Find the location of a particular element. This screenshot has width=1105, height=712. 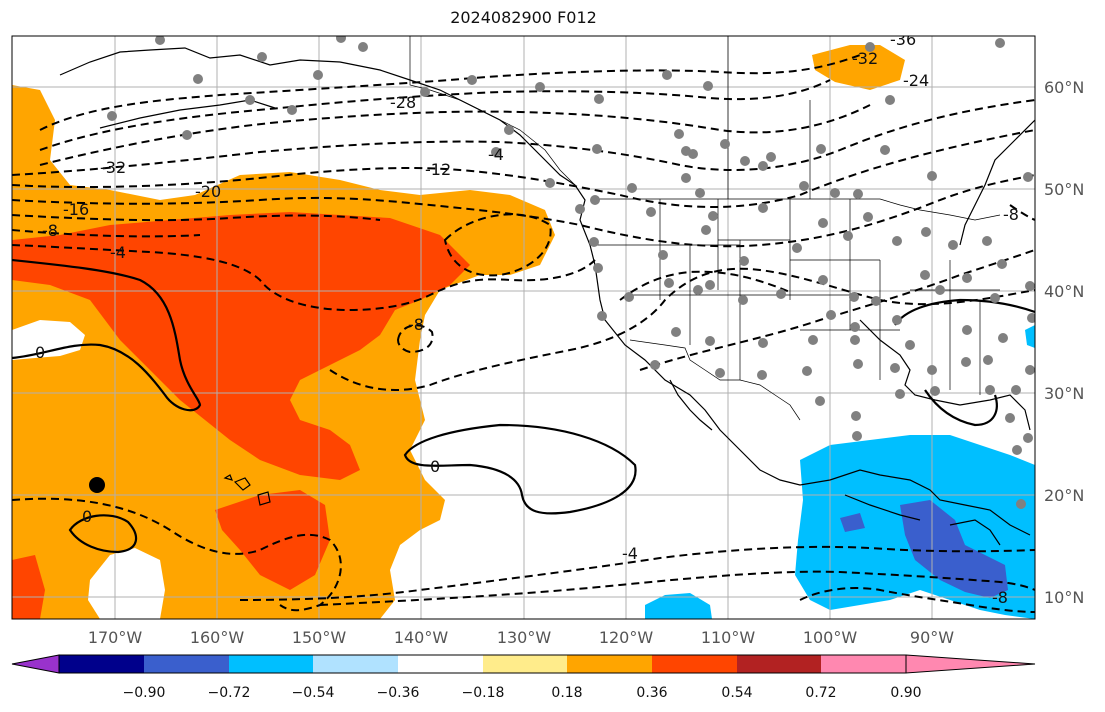

negative-anomaly-dark-blue-region is located at coordinates (954, 549).